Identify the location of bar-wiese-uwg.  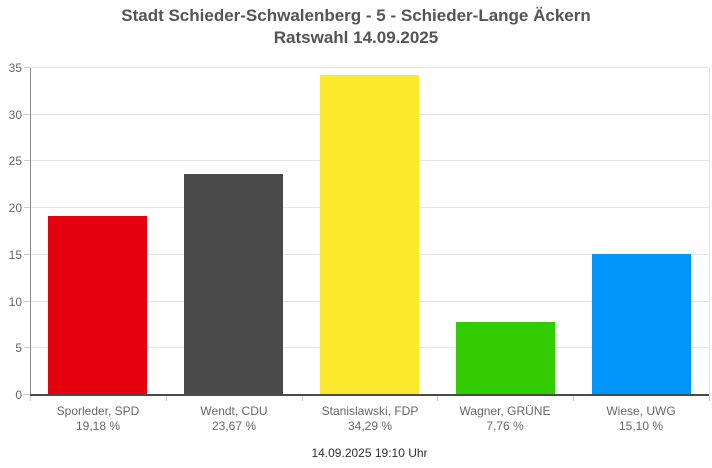
(641, 324).